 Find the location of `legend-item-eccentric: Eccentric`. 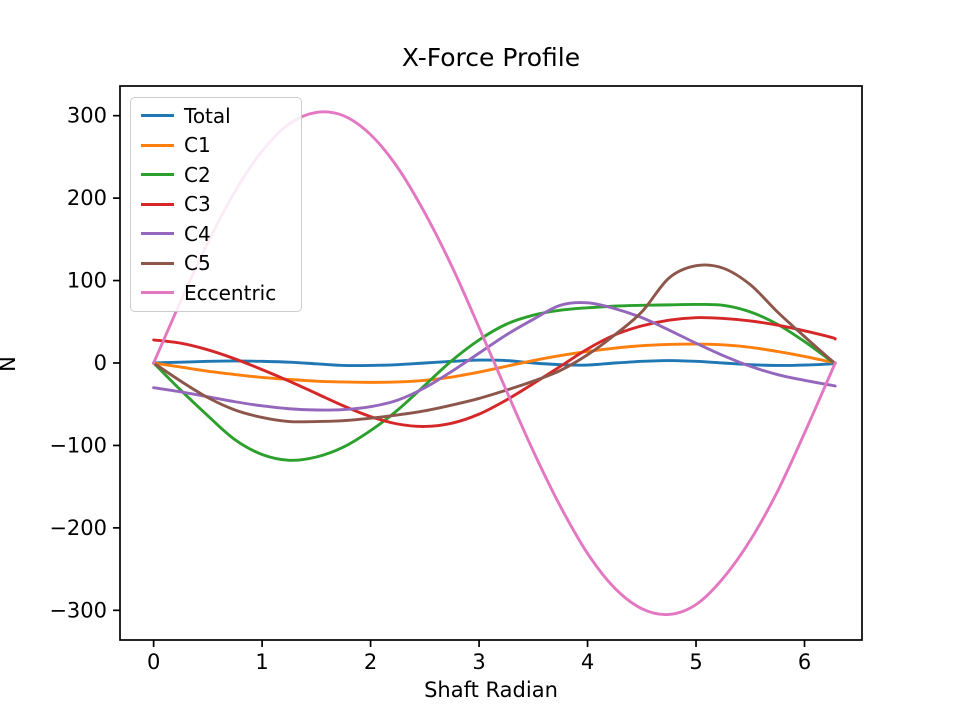

legend-item-eccentric: Eccentric is located at coordinates (216, 293).